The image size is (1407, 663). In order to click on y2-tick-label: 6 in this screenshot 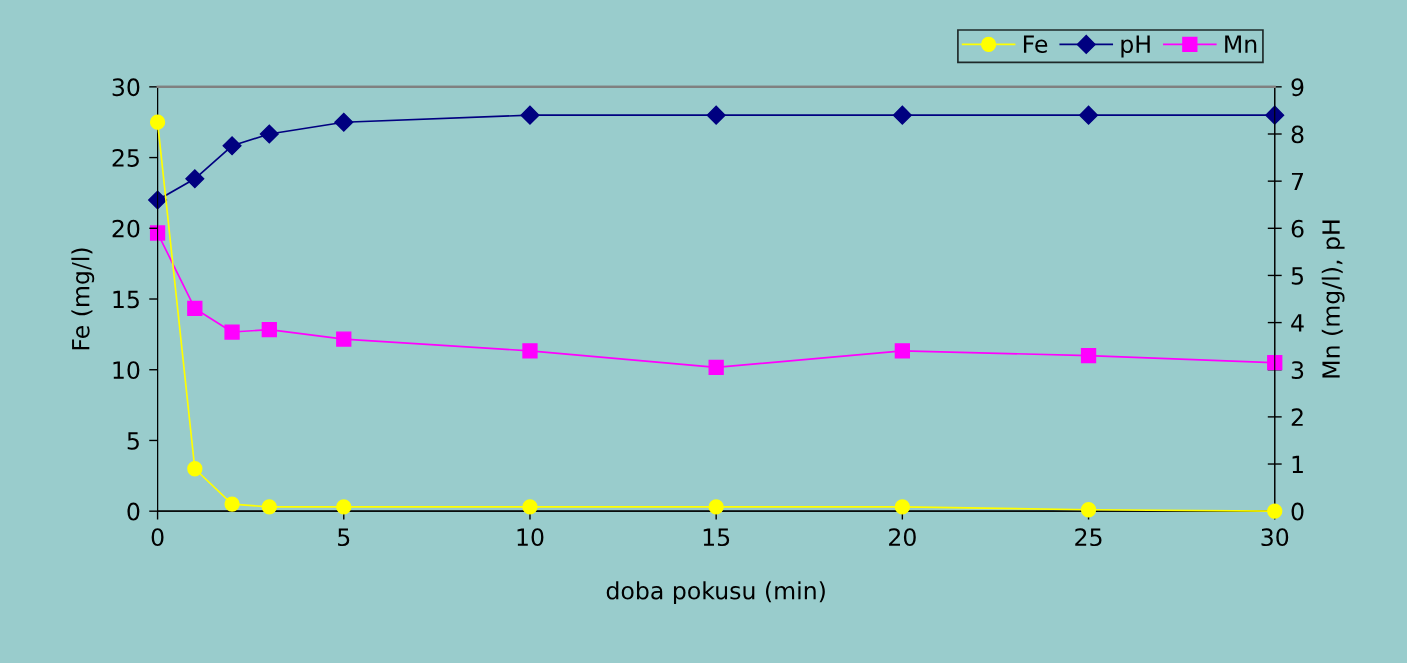, I will do `click(1297, 228)`.